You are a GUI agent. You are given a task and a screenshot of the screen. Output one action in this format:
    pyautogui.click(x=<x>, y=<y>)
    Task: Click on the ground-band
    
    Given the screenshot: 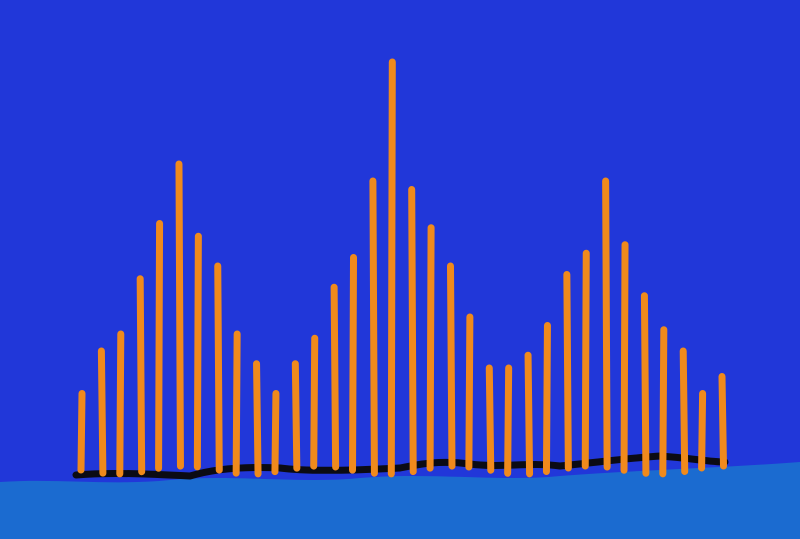 What is the action you would take?
    pyautogui.click(x=400, y=500)
    